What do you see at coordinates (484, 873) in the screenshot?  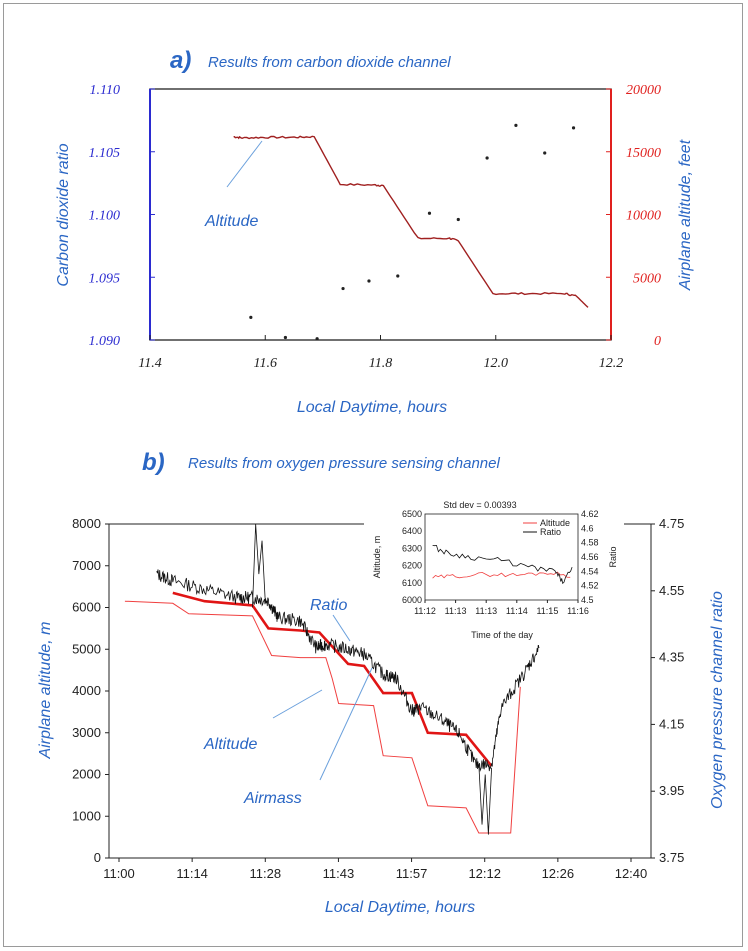 I see `panel-b-x-tick-label: 12:12` at bounding box center [484, 873].